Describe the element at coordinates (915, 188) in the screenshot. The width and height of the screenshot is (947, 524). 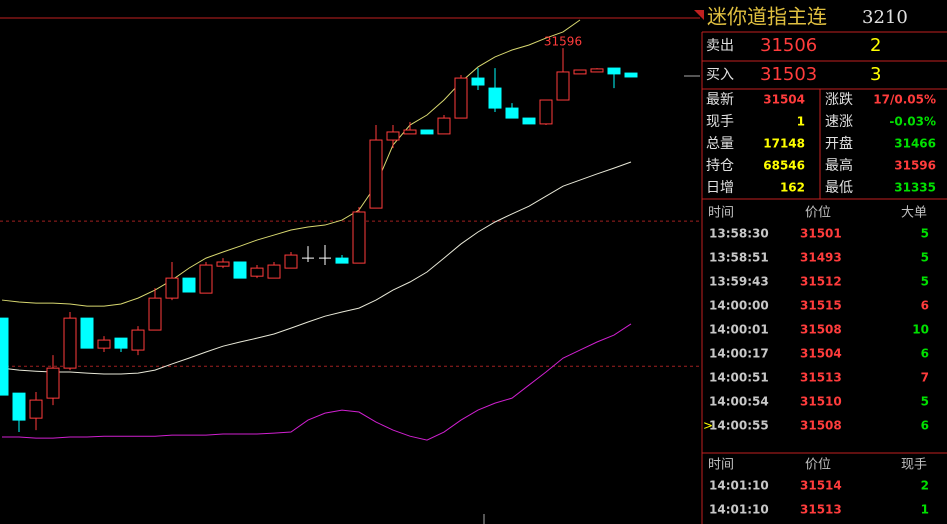
I see `stat-value: 31335` at that location.